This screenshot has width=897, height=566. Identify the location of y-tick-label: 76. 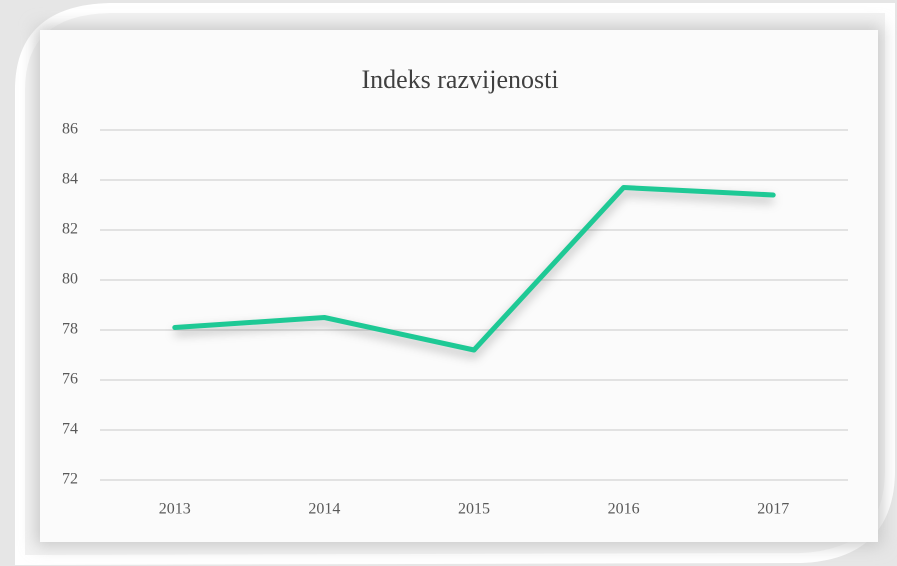
(70, 379).